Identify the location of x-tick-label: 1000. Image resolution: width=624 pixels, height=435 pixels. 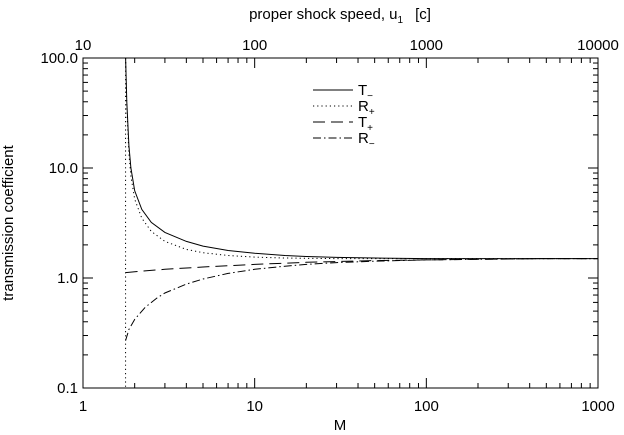
(597, 406).